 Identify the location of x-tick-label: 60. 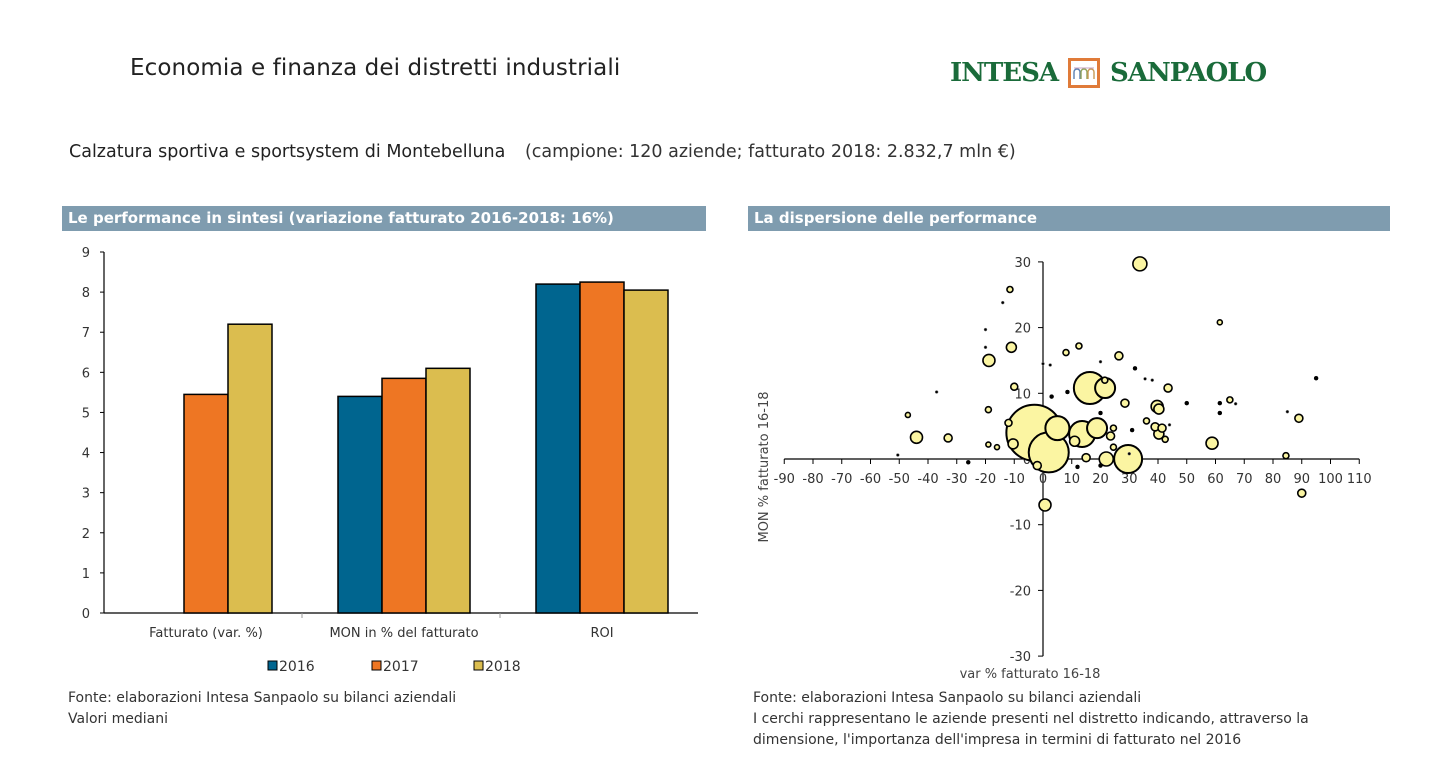
(1215, 479).